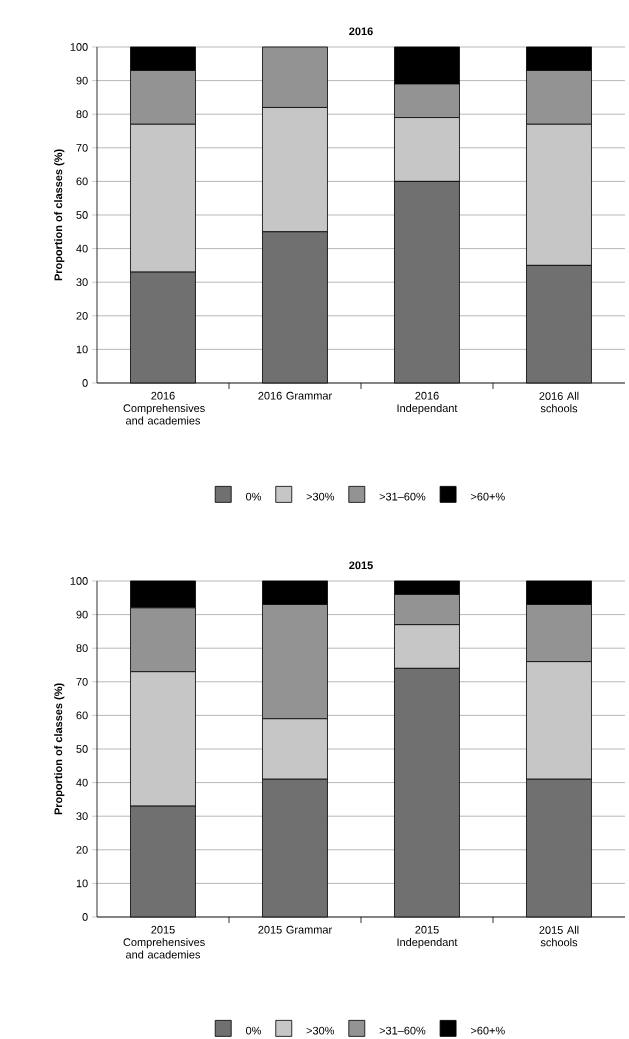  Describe the element at coordinates (295, 395) in the screenshot. I see `x-tick-label: 2016 Grammar` at that location.